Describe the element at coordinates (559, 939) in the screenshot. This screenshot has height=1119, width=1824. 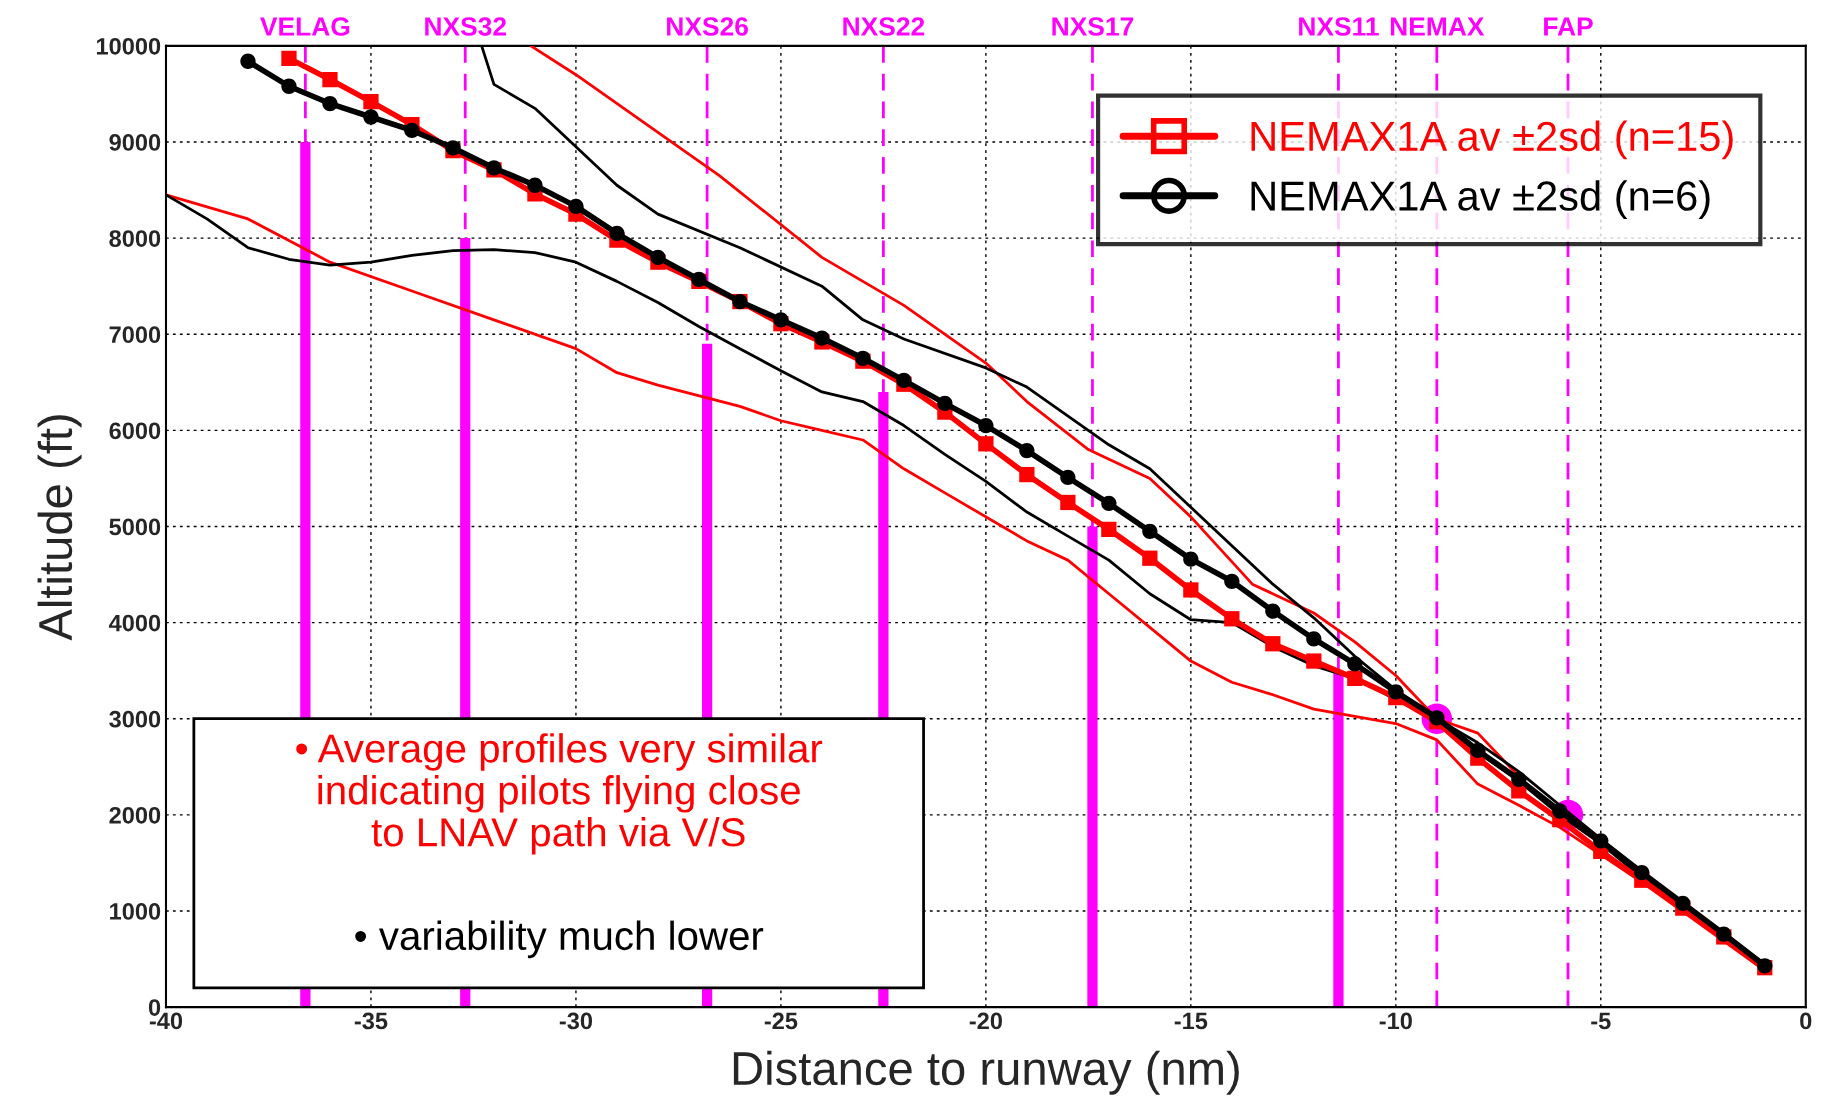
I see `annotation: • variability much lower` at that location.